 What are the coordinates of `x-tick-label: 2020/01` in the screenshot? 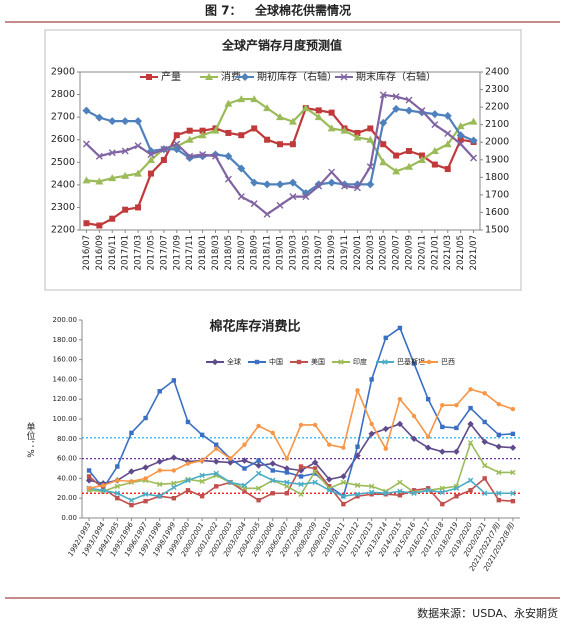 It's located at (358, 252).